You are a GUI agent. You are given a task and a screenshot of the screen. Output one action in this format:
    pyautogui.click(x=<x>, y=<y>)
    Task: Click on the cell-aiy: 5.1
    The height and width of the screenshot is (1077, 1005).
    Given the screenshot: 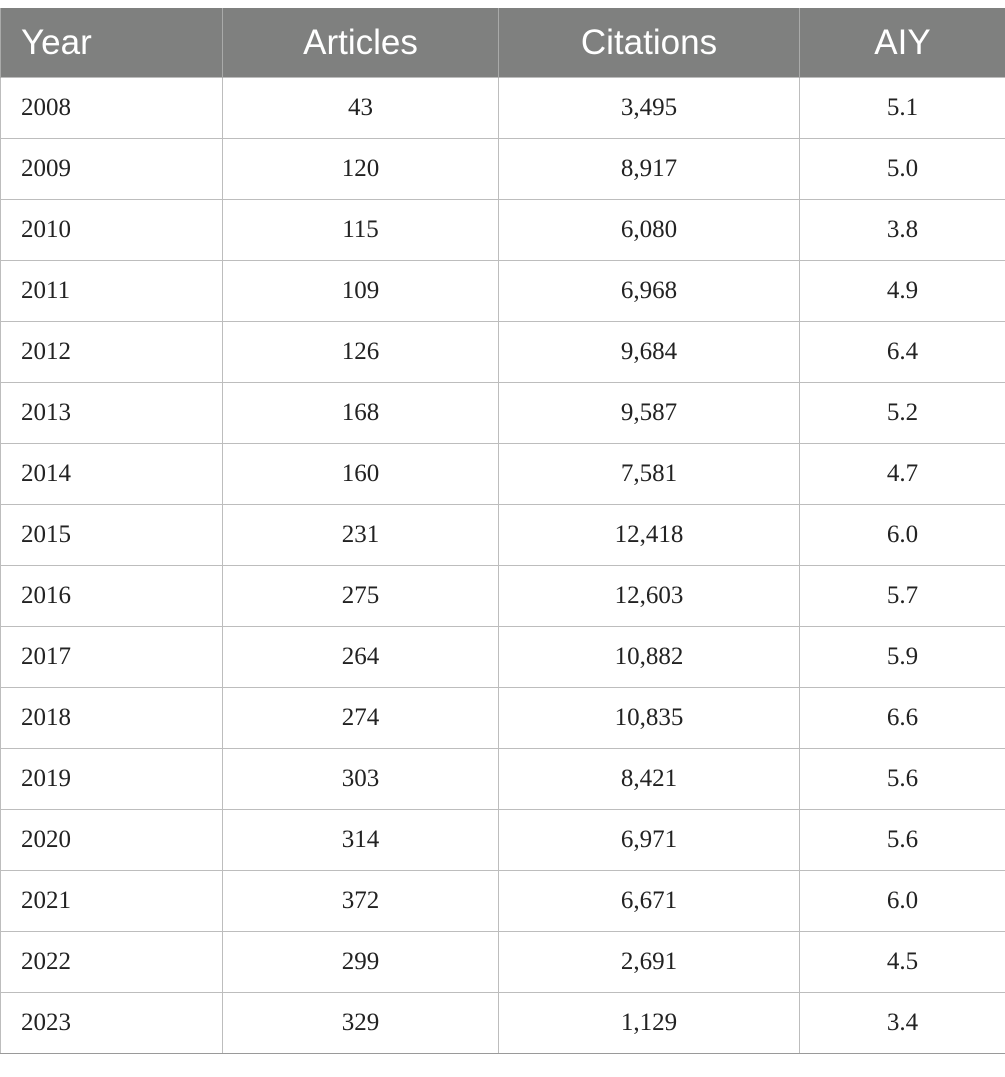 What is the action you would take?
    pyautogui.click(x=902, y=108)
    